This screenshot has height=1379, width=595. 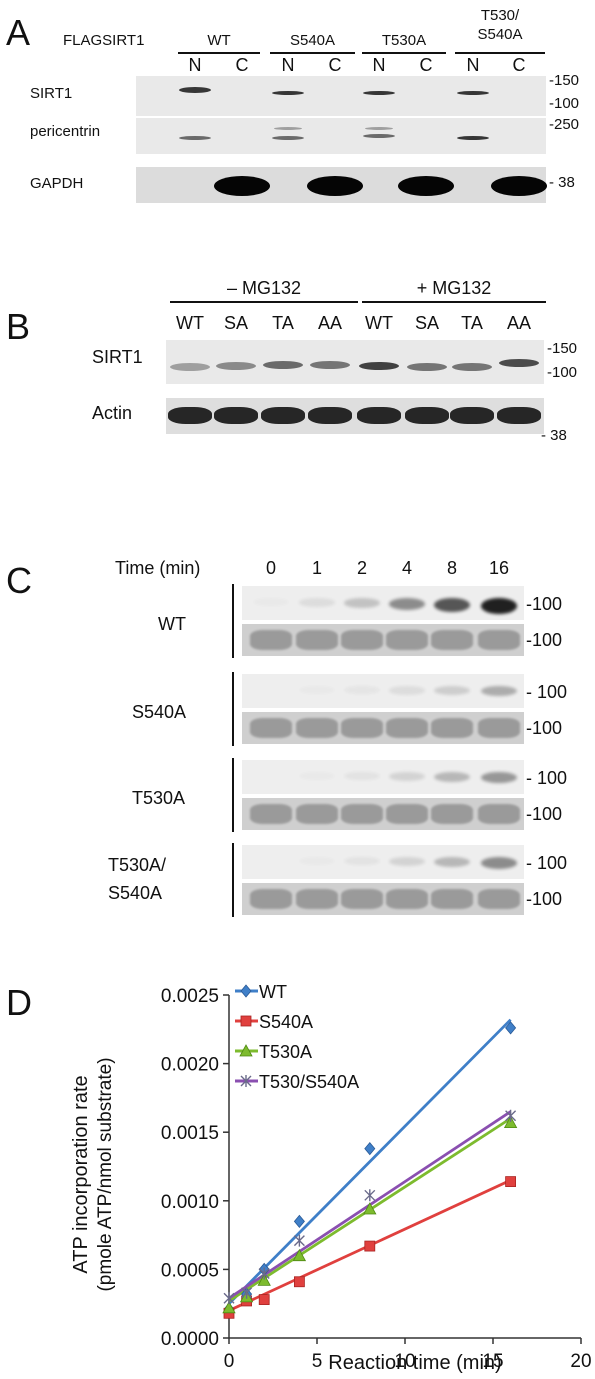 What do you see at coordinates (341, 96) in the screenshot?
I see `panel-a-blot-sirt1` at bounding box center [341, 96].